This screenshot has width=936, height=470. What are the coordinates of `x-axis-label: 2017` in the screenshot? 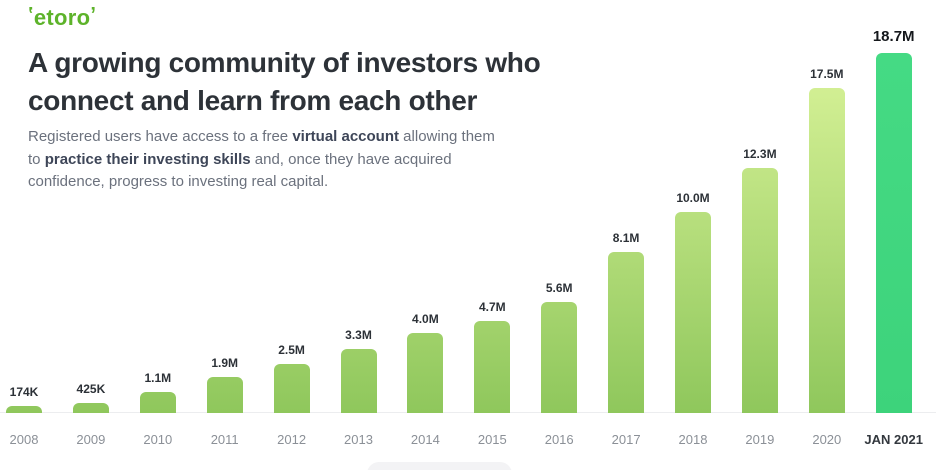 It's located at (626, 439).